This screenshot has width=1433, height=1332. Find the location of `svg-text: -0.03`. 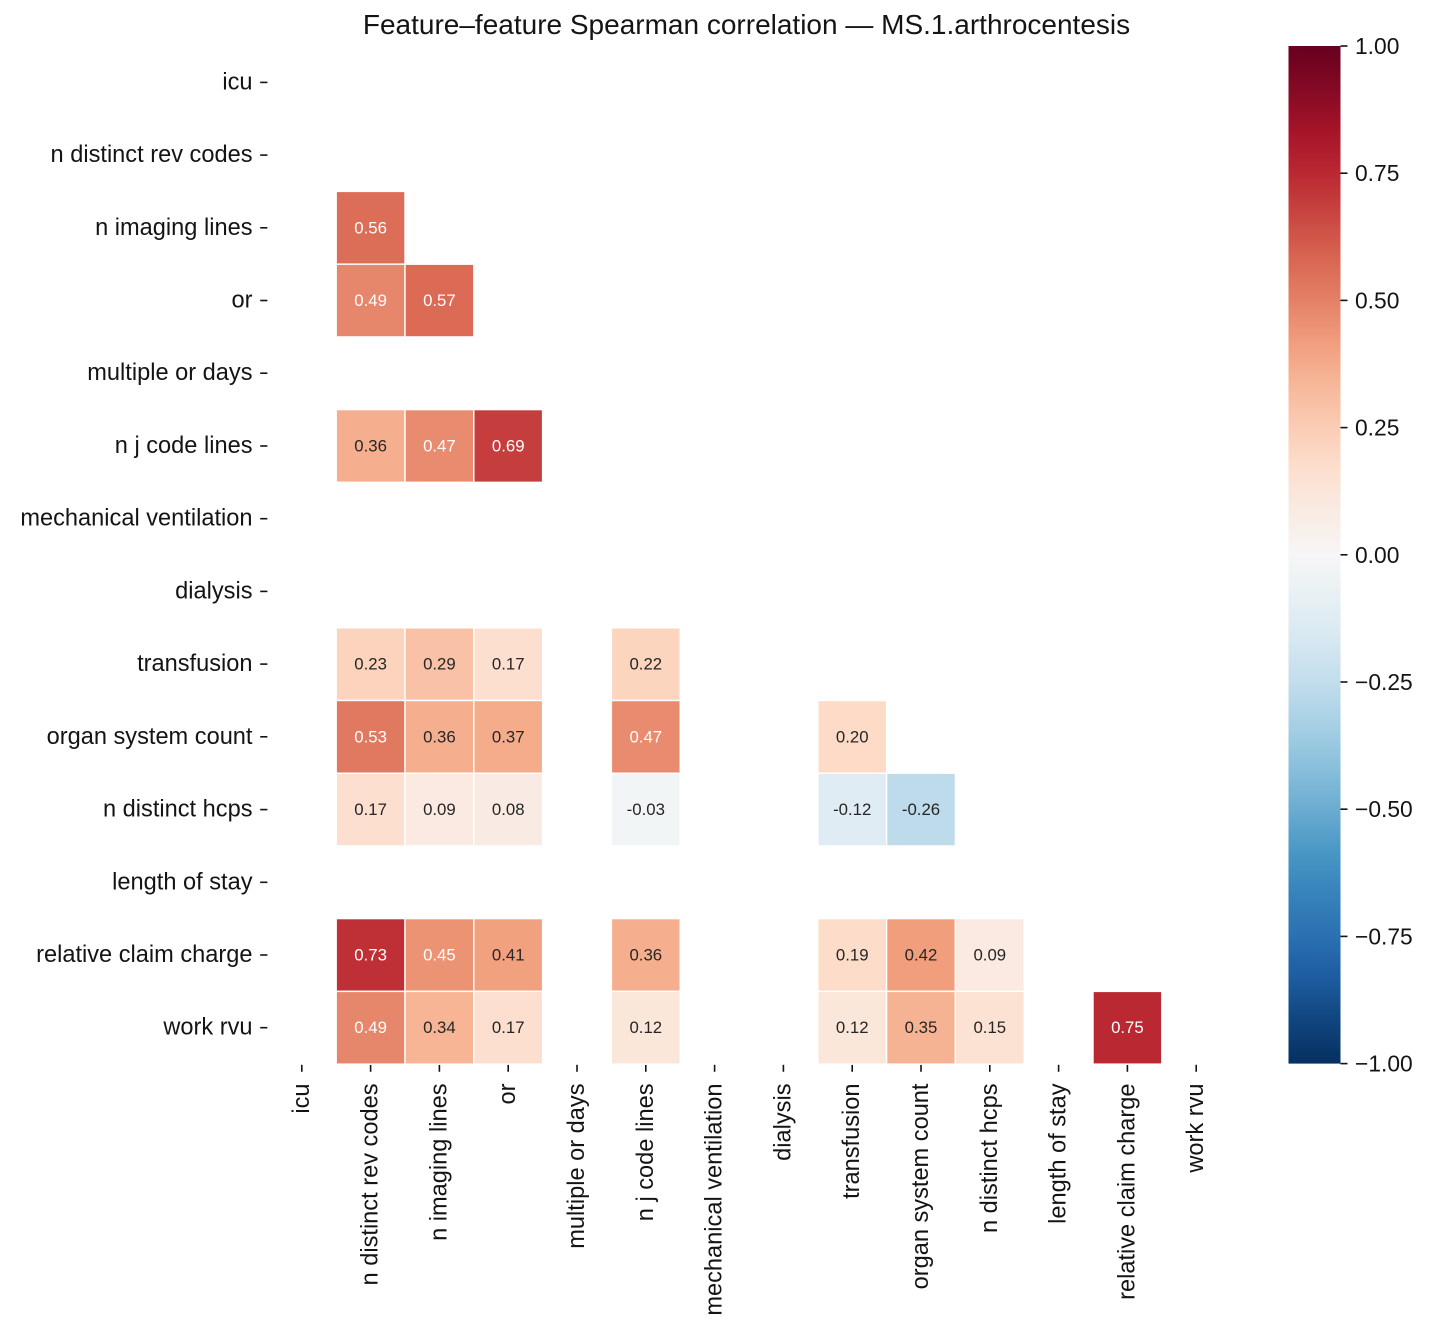

svg-text: -0.03 is located at coordinates (646, 809).